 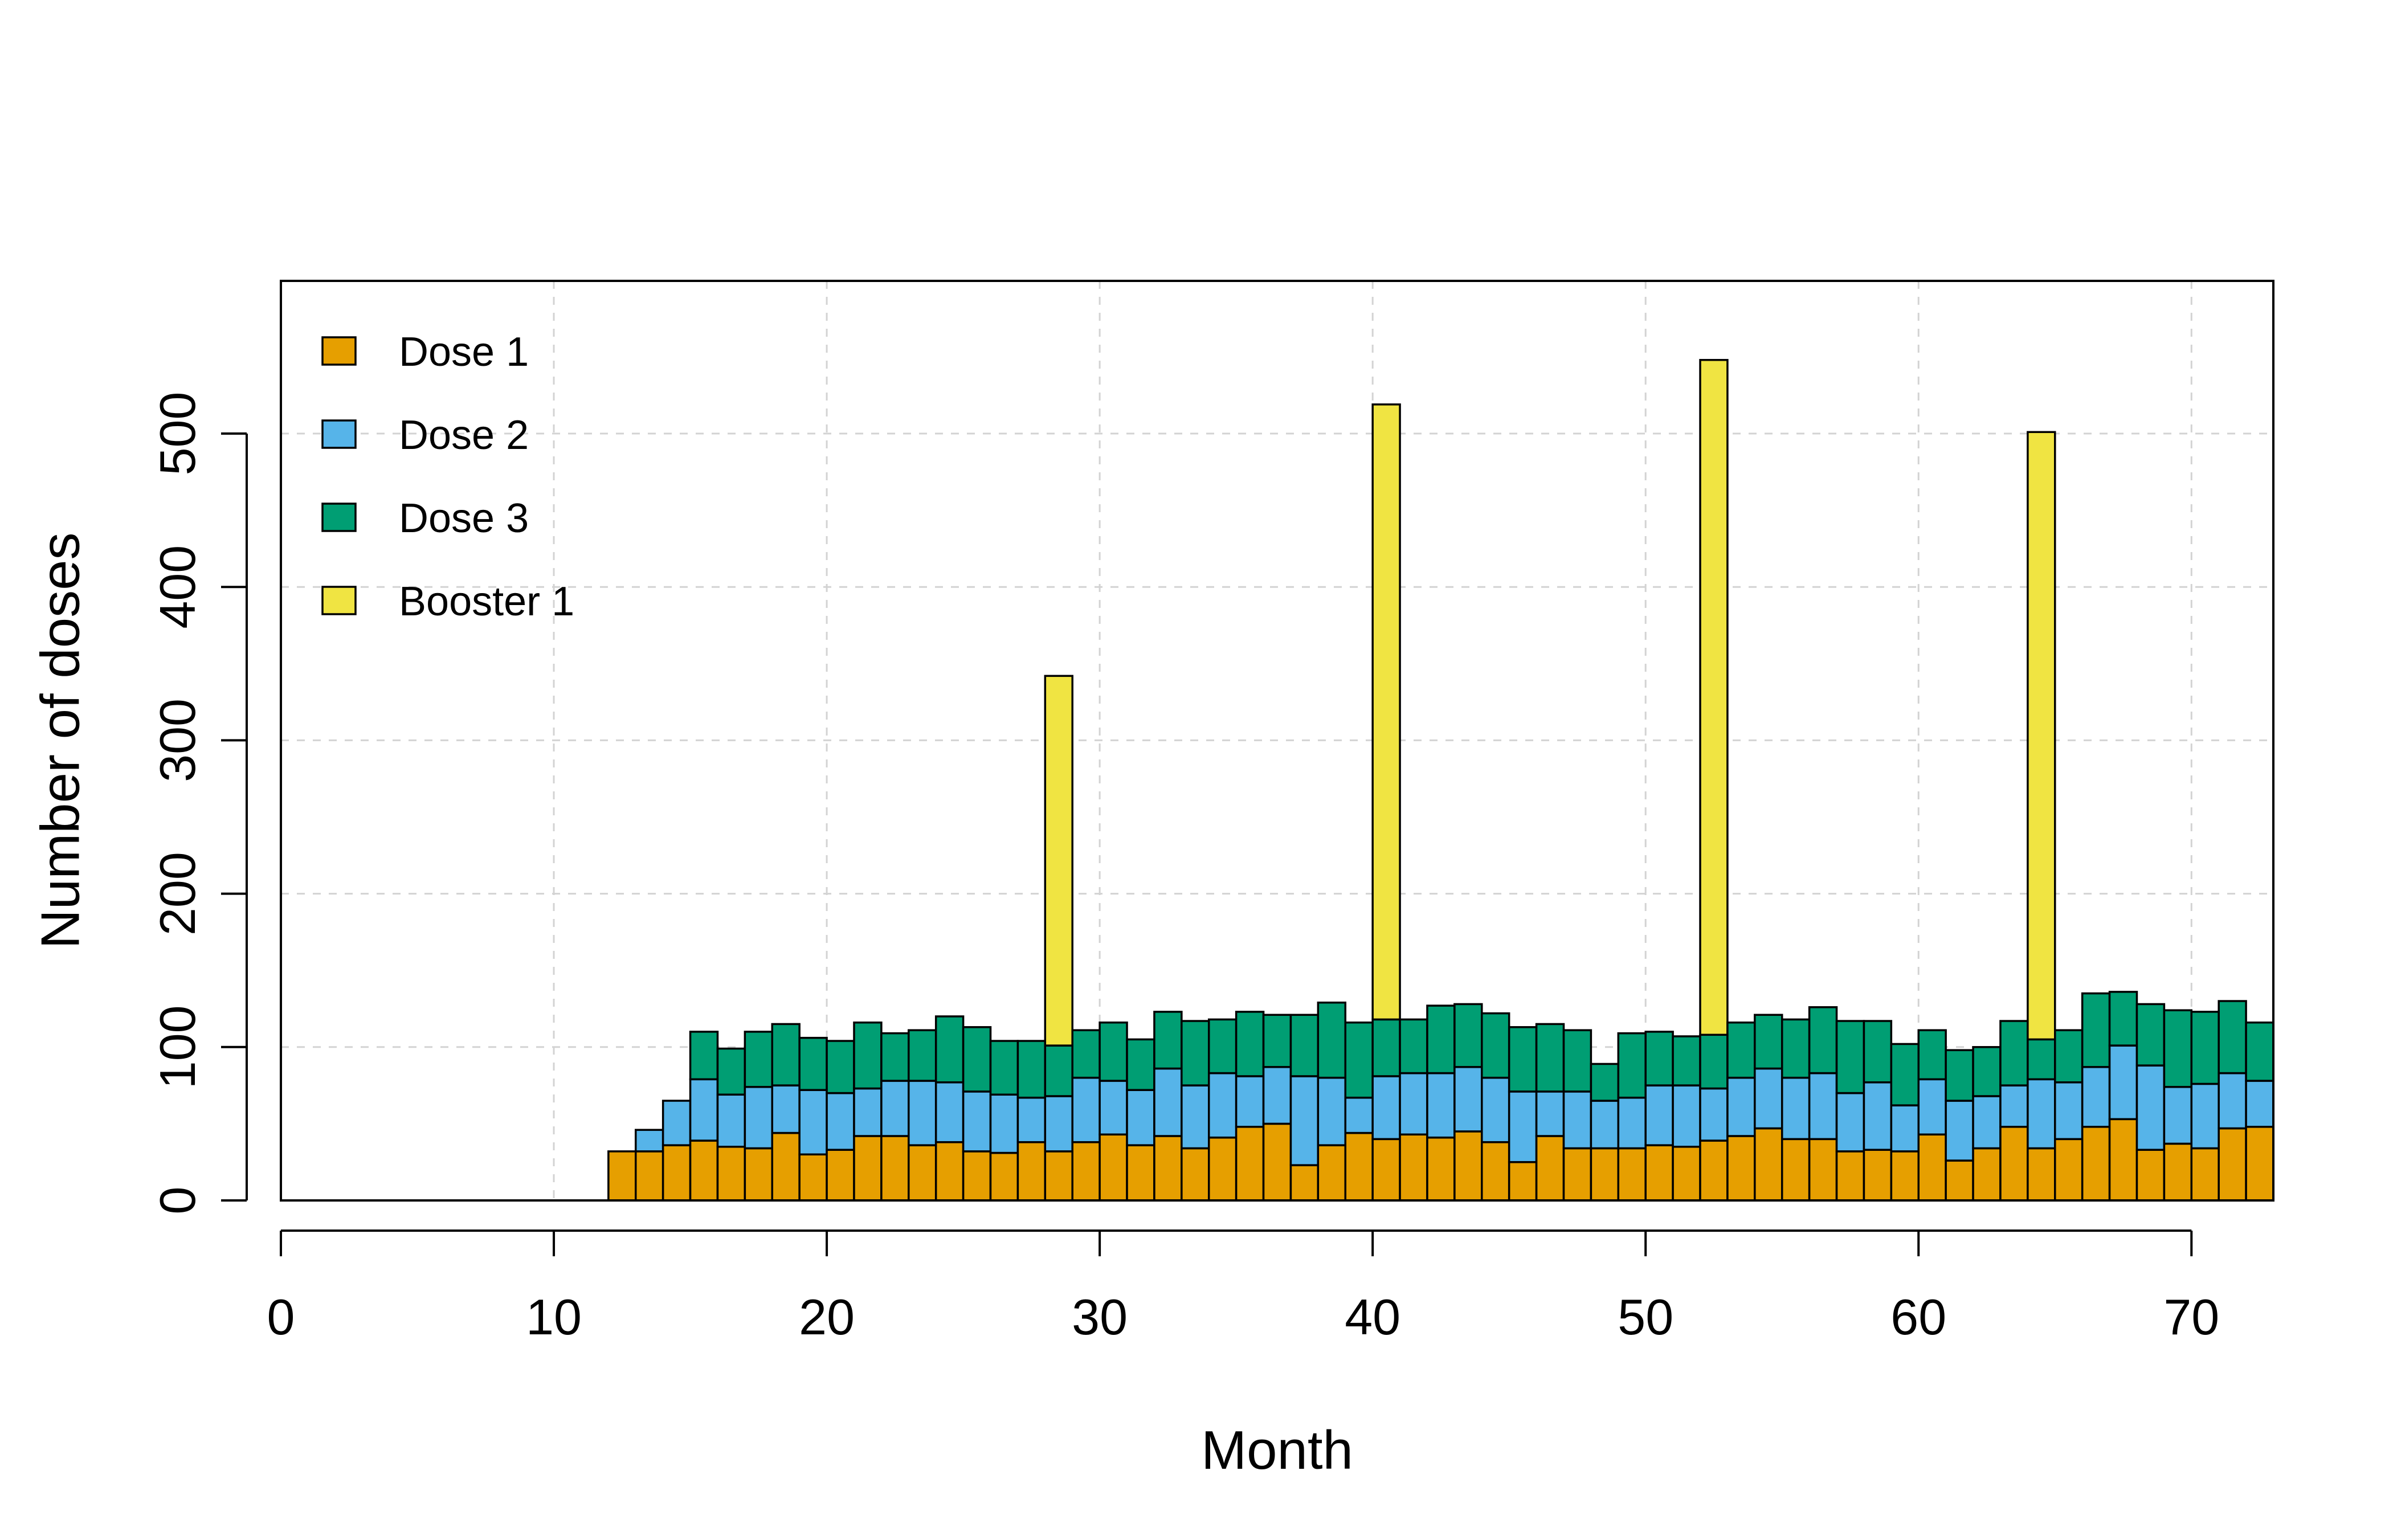 What do you see at coordinates (464, 435) in the screenshot?
I see `legend-label-dose-2: Dose 2` at bounding box center [464, 435].